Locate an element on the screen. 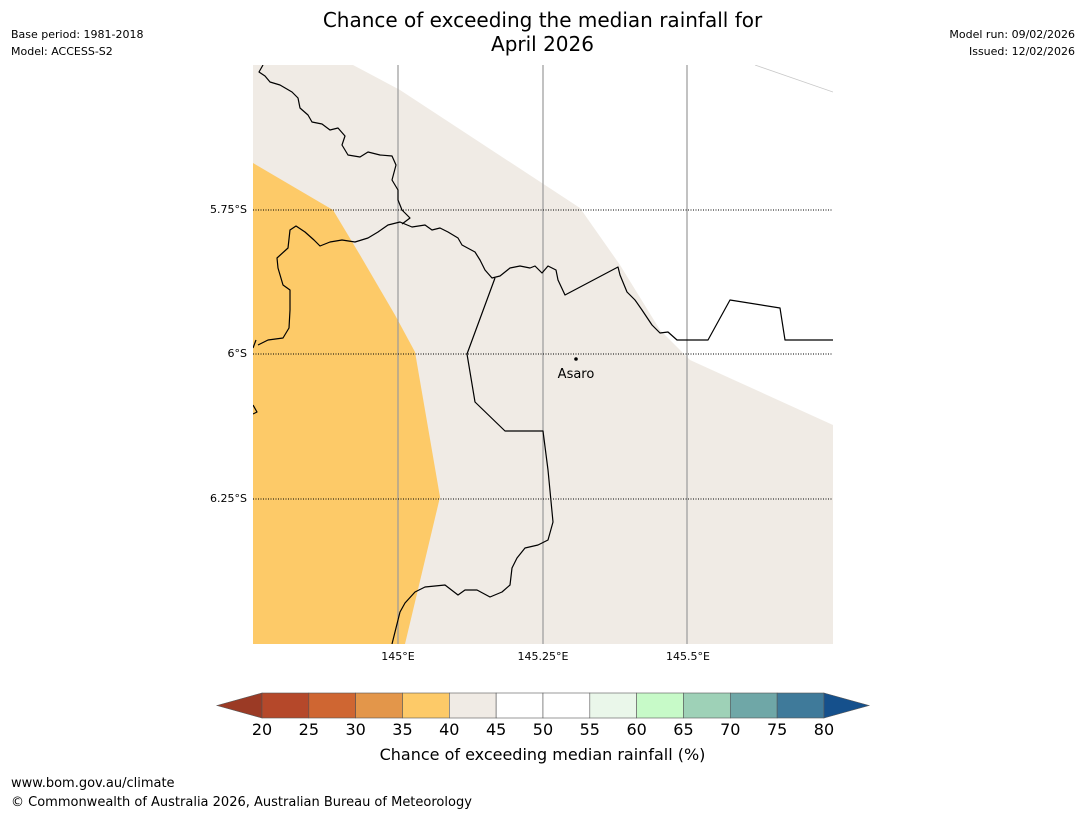  colorbar-ticks: 20 25 30 35 40 45 50 55 60 65 70 75 80 is located at coordinates (543, 729).